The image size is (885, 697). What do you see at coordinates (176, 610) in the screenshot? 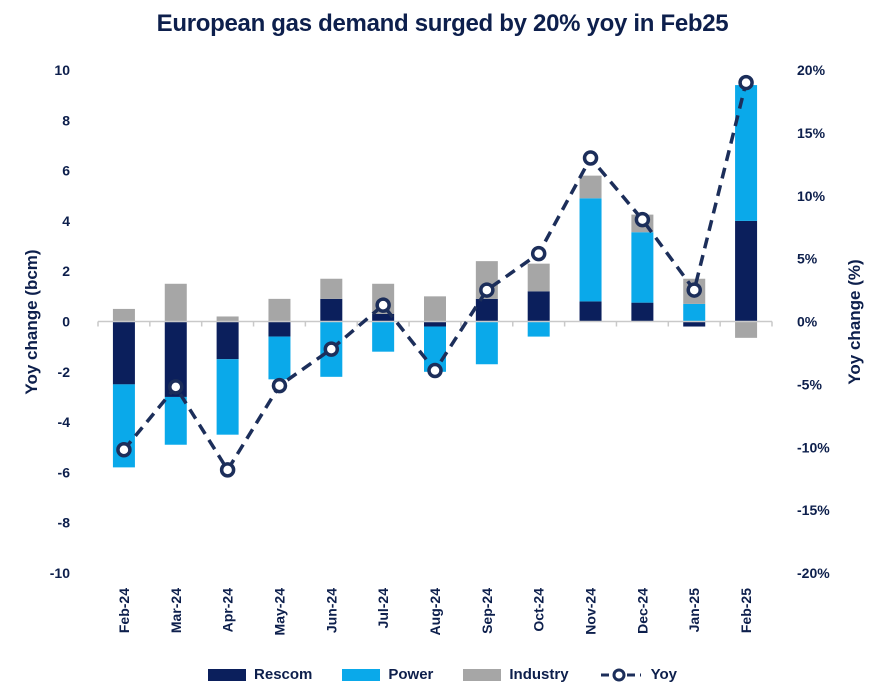
I see `x-tick-label: Mar-24` at bounding box center [176, 610].